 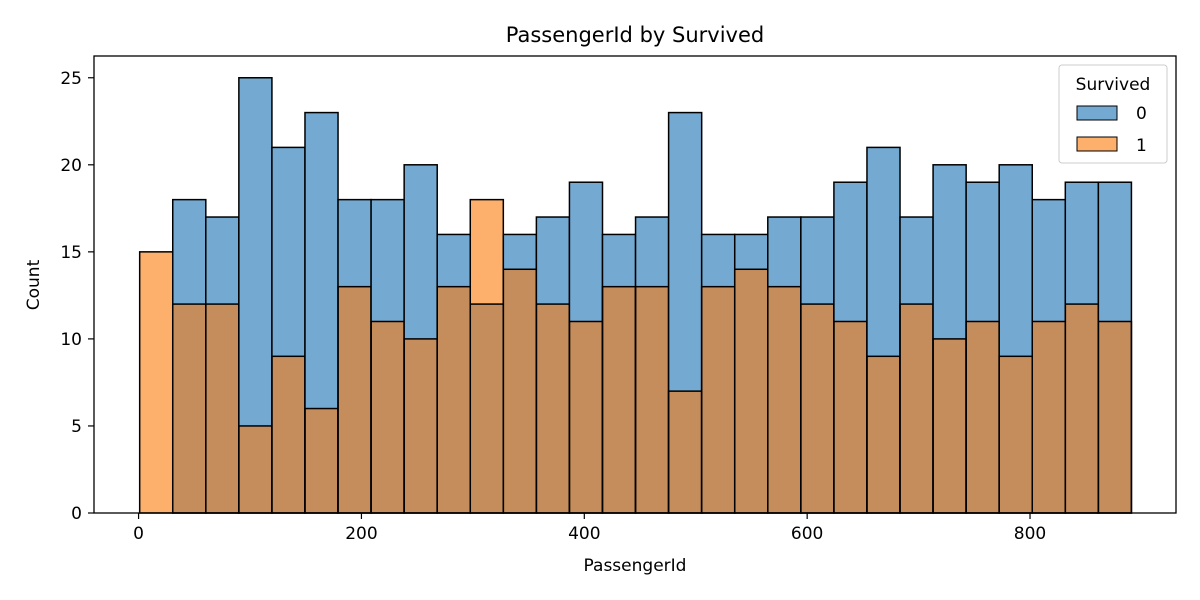 I want to click on x-axis-title: PassengerId, so click(x=635, y=566).